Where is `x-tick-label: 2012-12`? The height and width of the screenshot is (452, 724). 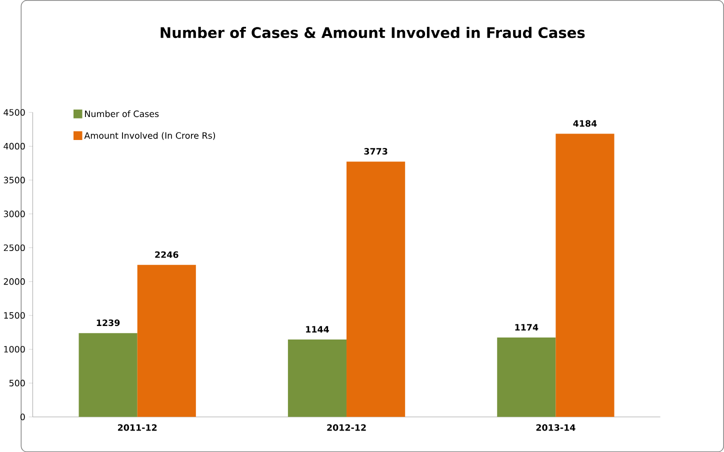
x-tick-label: 2012-12 is located at coordinates (346, 427).